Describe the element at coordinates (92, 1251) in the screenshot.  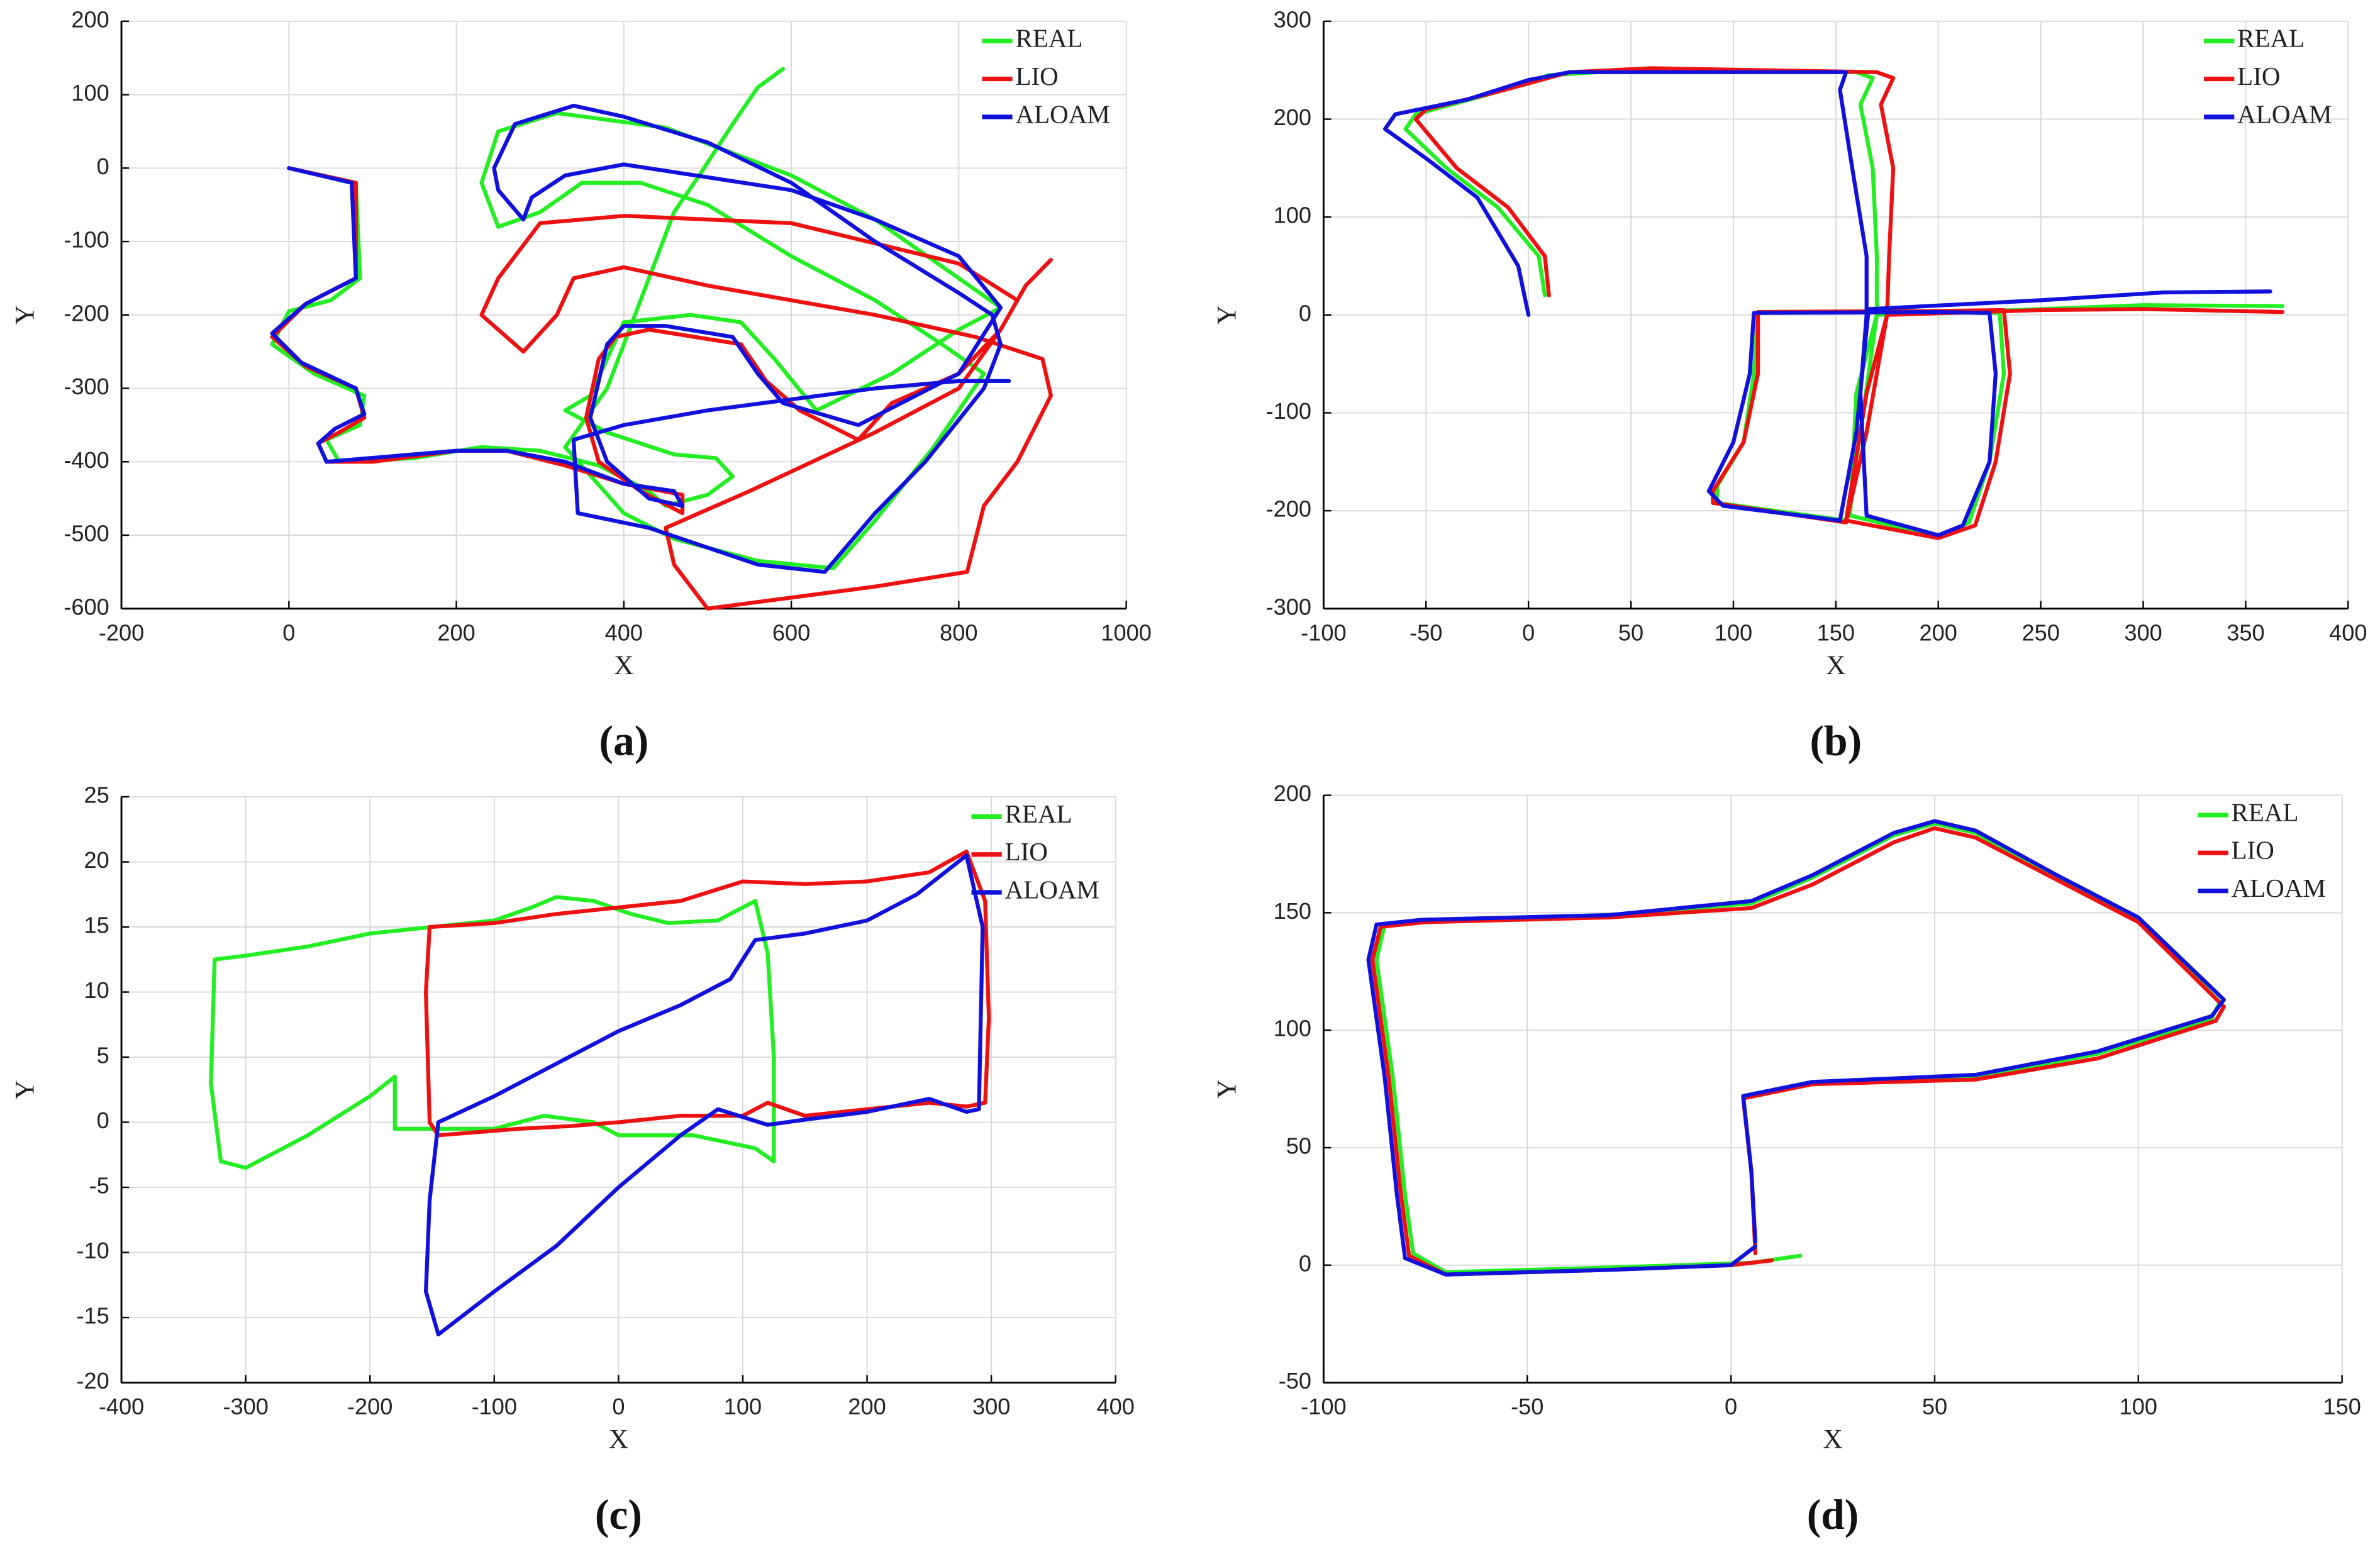
I see `y-tick-label: -10` at that location.